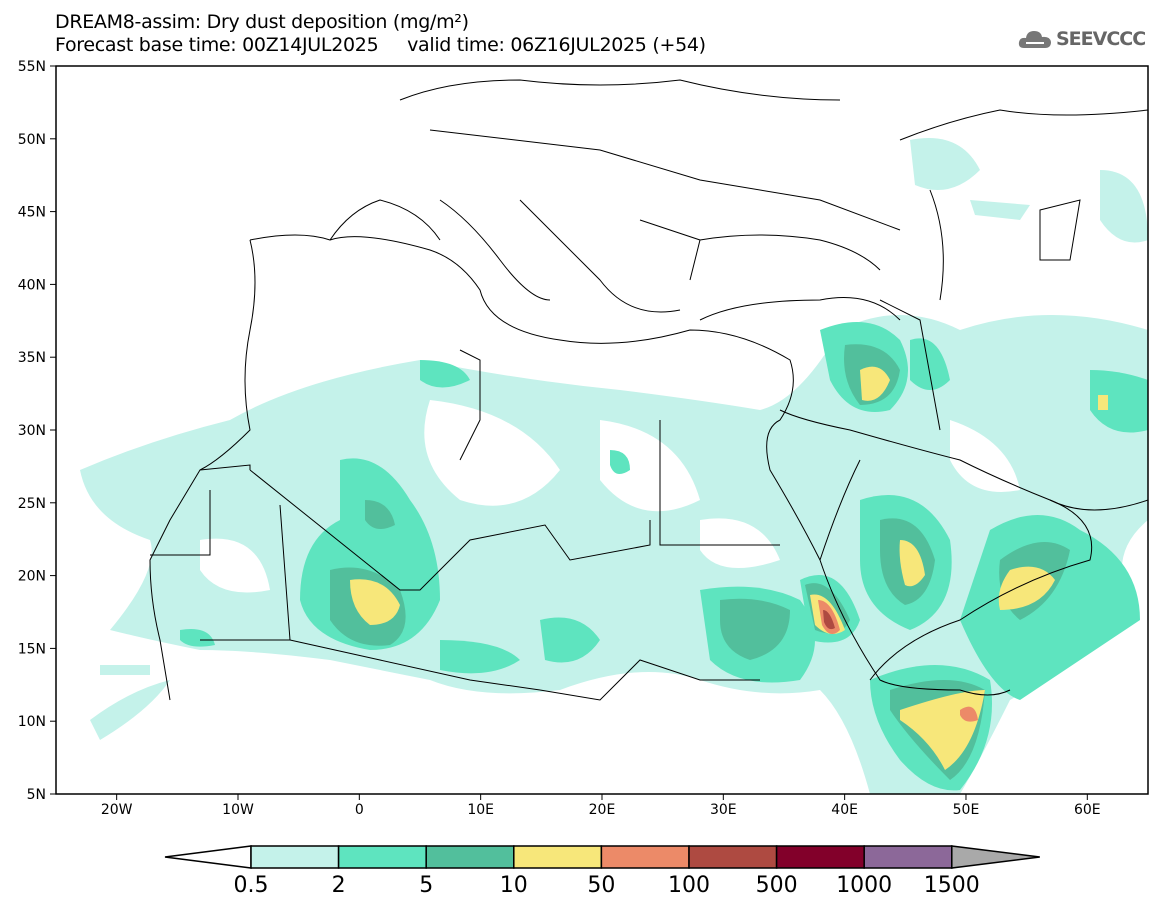 The image size is (1165, 907). Describe the element at coordinates (36, 795) in the screenshot. I see `lat-label: 5N` at that location.